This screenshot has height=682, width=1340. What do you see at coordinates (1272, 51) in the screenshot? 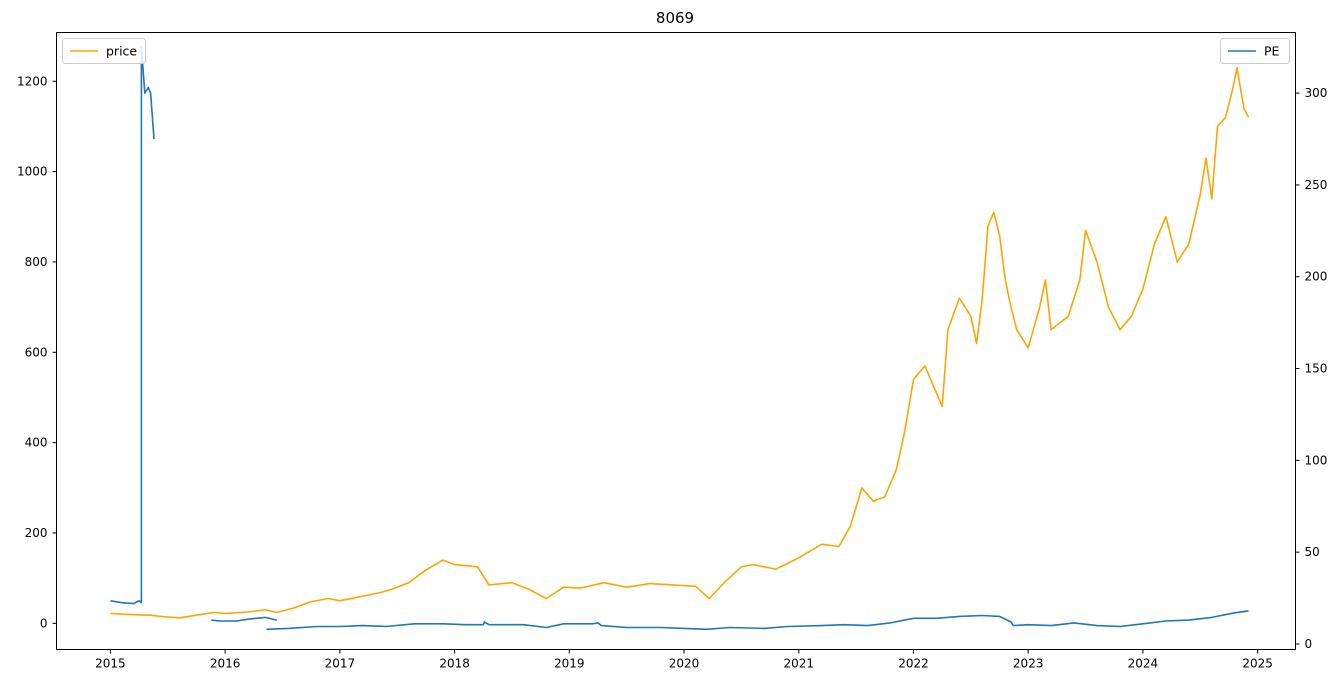
I see `legend-pe-label: PE` at bounding box center [1272, 51].